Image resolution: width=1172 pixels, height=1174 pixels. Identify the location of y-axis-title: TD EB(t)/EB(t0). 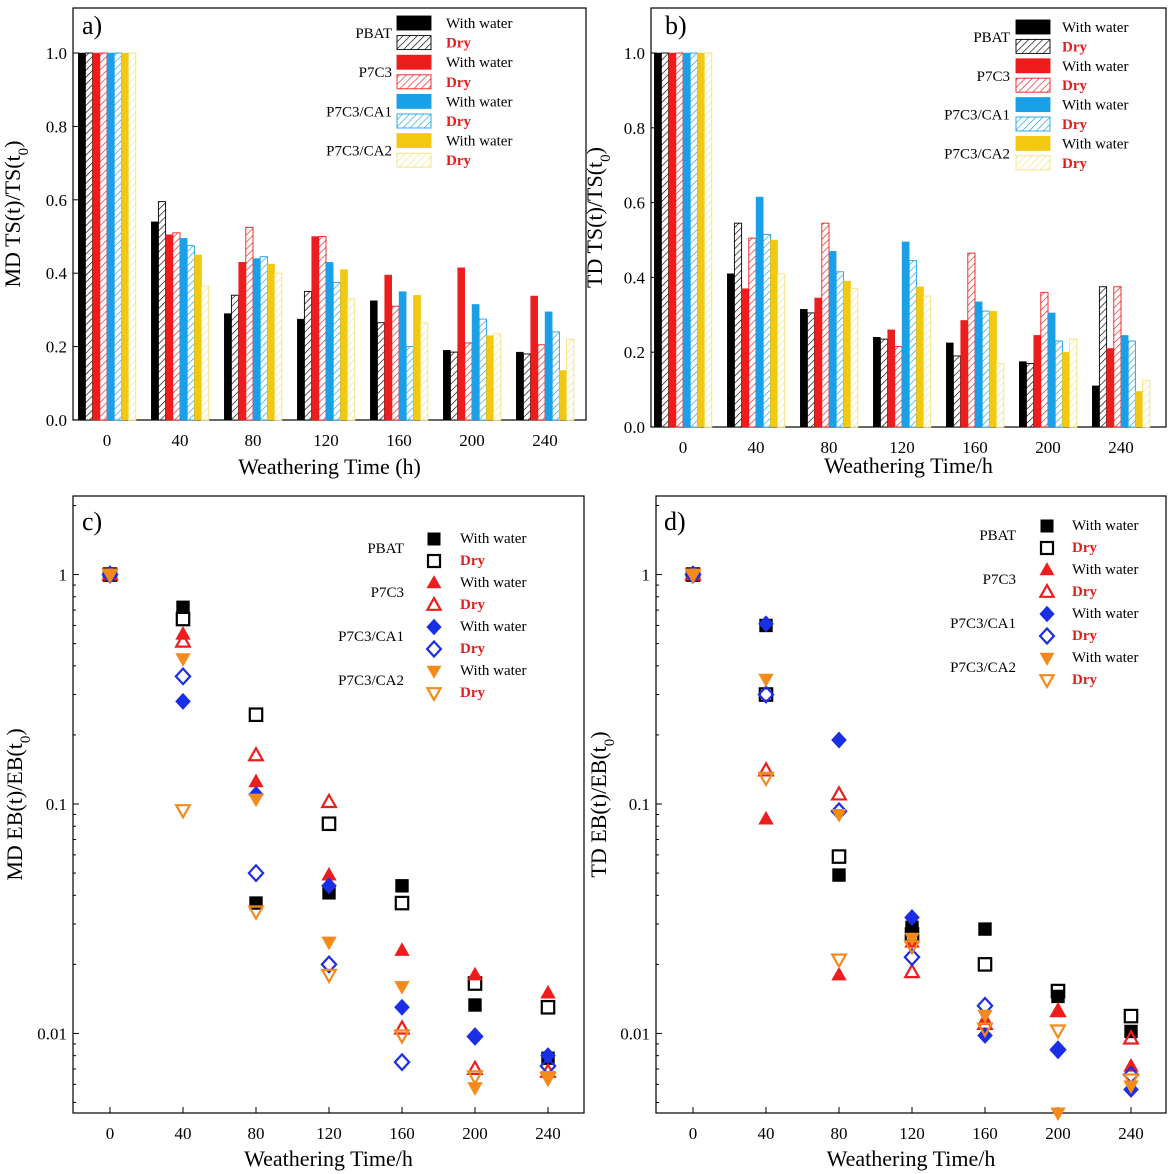
(602, 804).